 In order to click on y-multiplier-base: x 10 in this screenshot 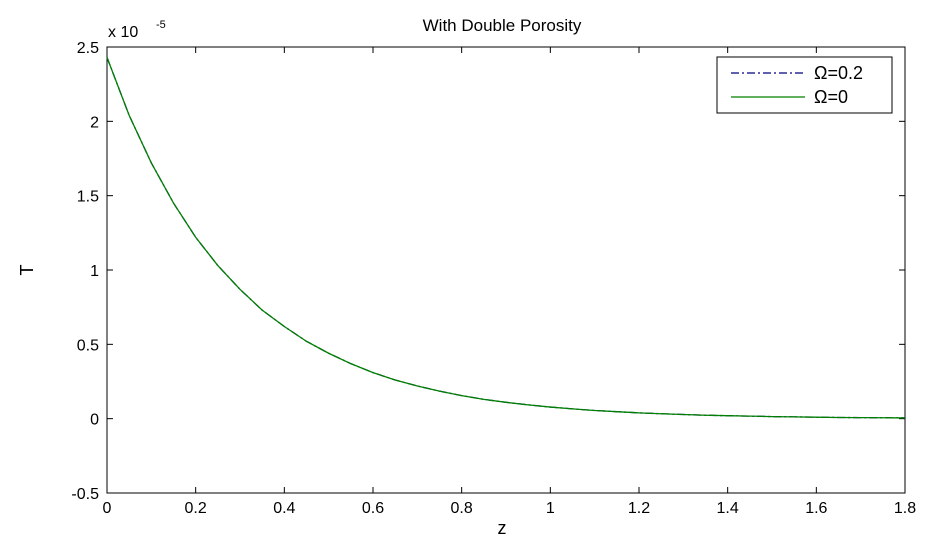, I will do `click(123, 32)`.